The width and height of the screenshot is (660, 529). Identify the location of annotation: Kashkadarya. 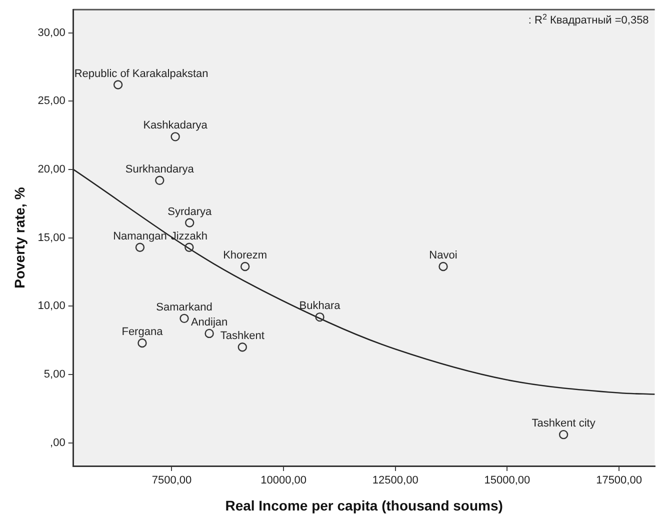
(175, 126).